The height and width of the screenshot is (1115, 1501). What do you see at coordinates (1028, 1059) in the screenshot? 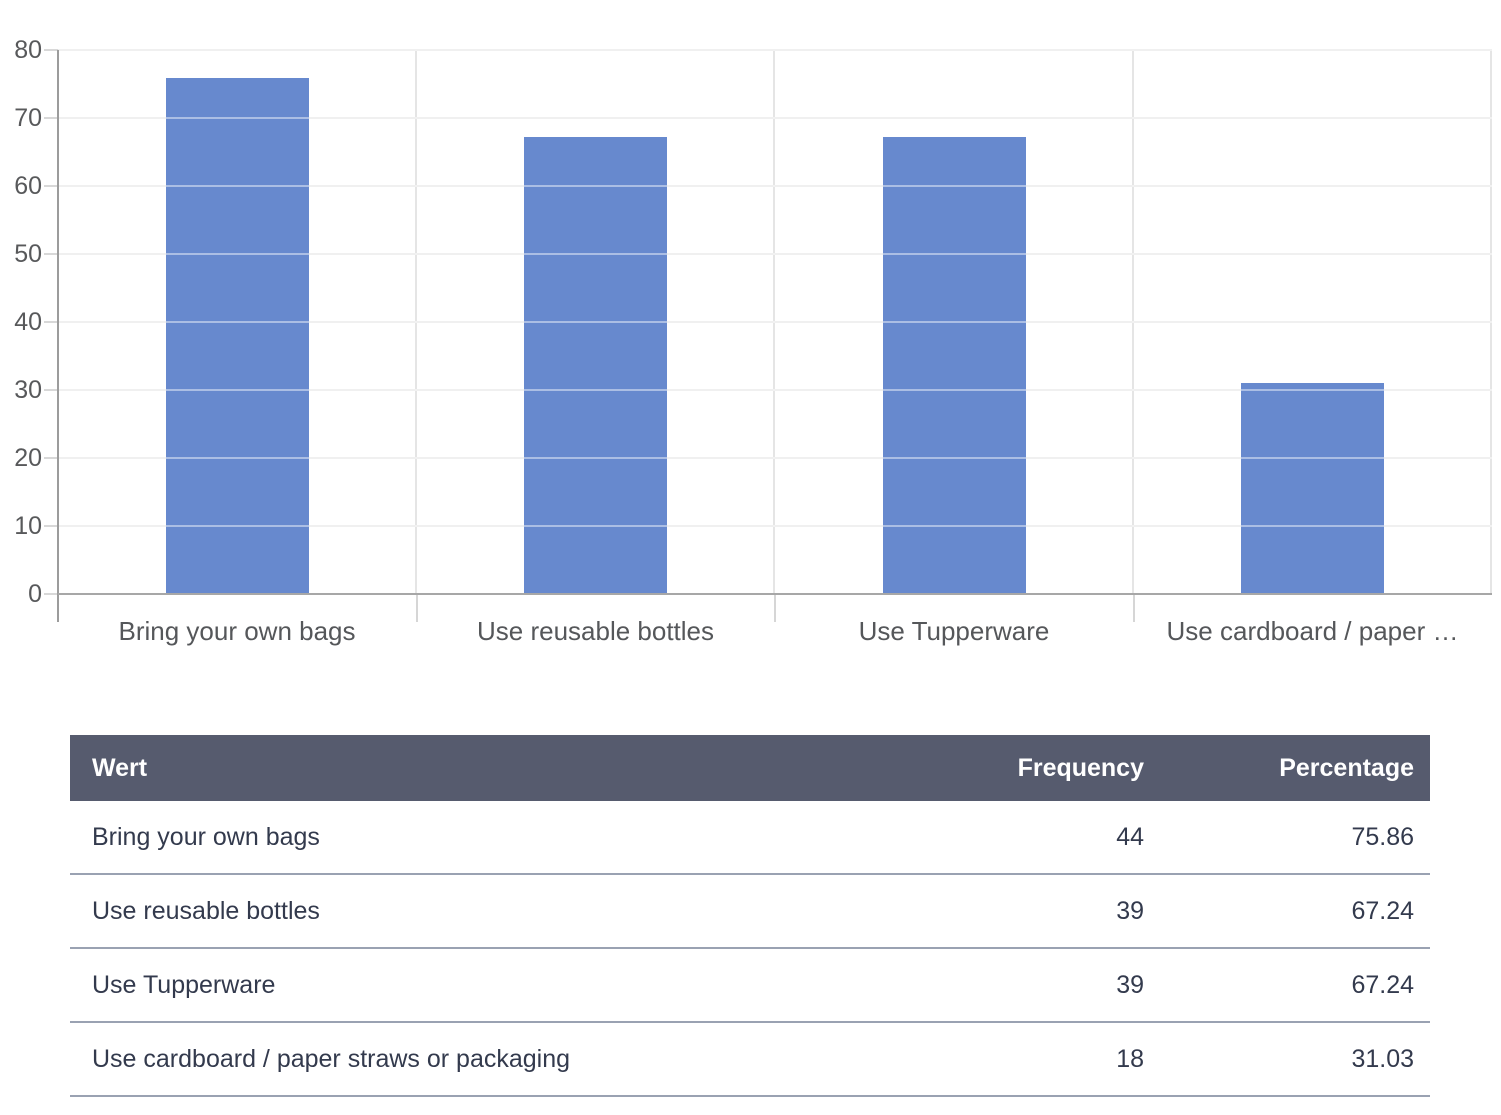
I see `row-frequency: 18` at bounding box center [1028, 1059].